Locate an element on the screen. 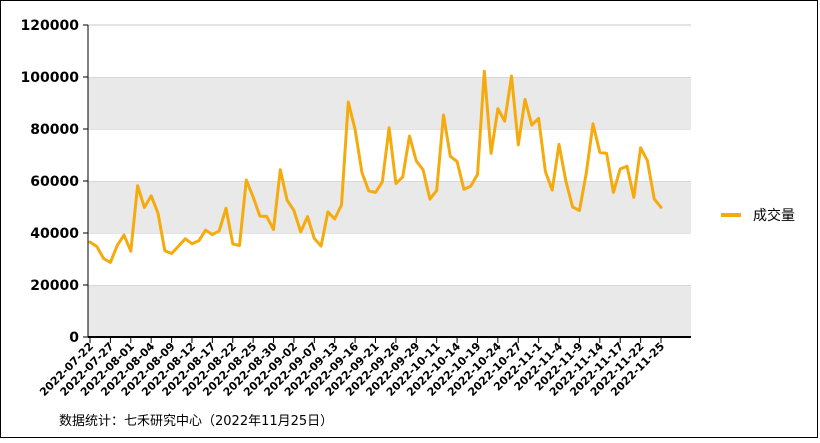  legend: 成交量 is located at coordinates (758, 215).